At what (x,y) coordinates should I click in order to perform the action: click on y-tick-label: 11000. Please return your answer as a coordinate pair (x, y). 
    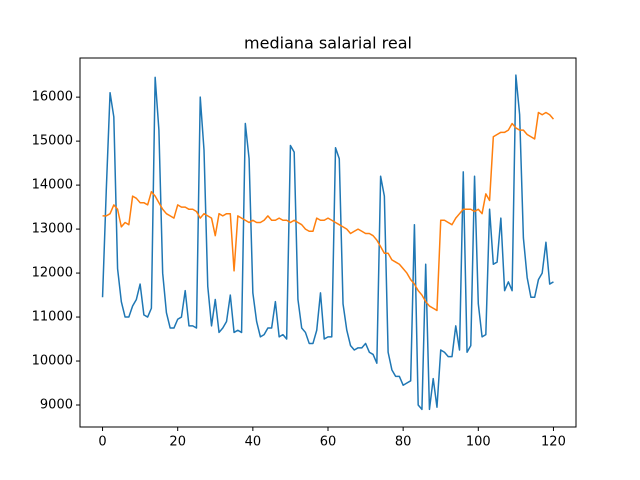
    Looking at the image, I should click on (52, 317).